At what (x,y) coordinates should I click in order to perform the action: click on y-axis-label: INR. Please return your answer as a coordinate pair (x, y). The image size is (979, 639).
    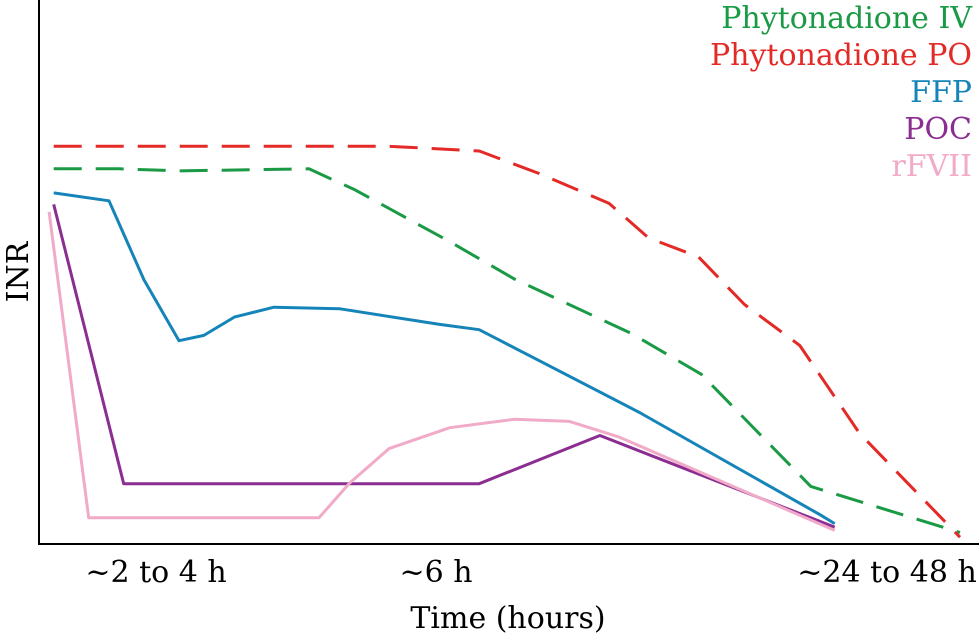
    Looking at the image, I should click on (18, 271).